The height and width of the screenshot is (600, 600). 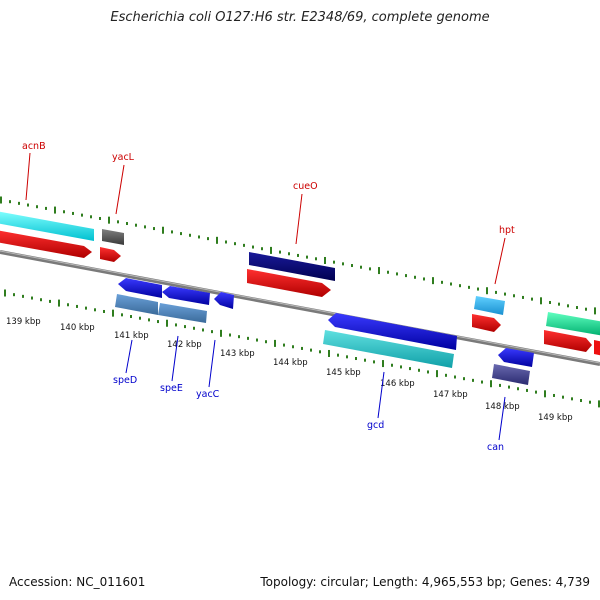 I want to click on cueo-outer-feature, so click(x=292, y=266).